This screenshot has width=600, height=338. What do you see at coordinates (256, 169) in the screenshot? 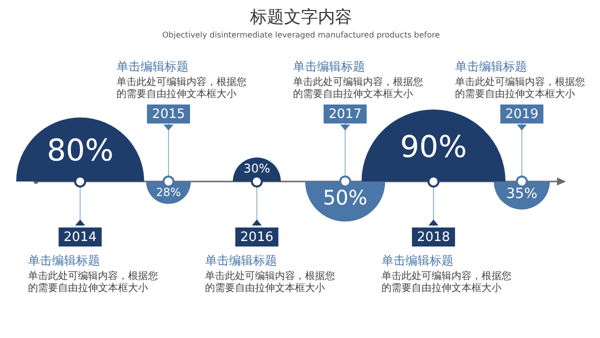
I see `data-label: 30%` at bounding box center [256, 169].